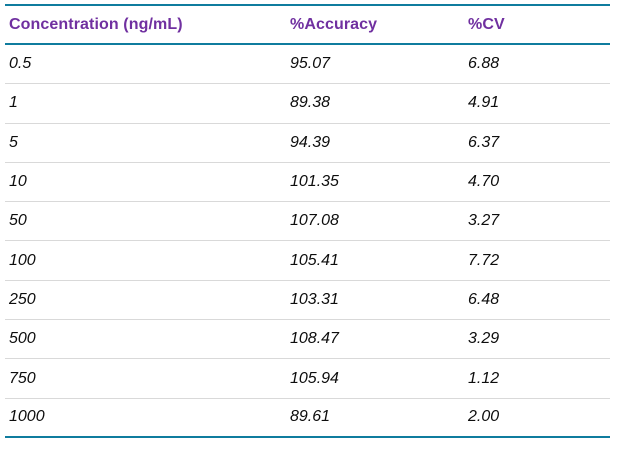 This screenshot has height=453, width=619. Describe the element at coordinates (484, 142) in the screenshot. I see `cell-cv: 6.37` at that location.